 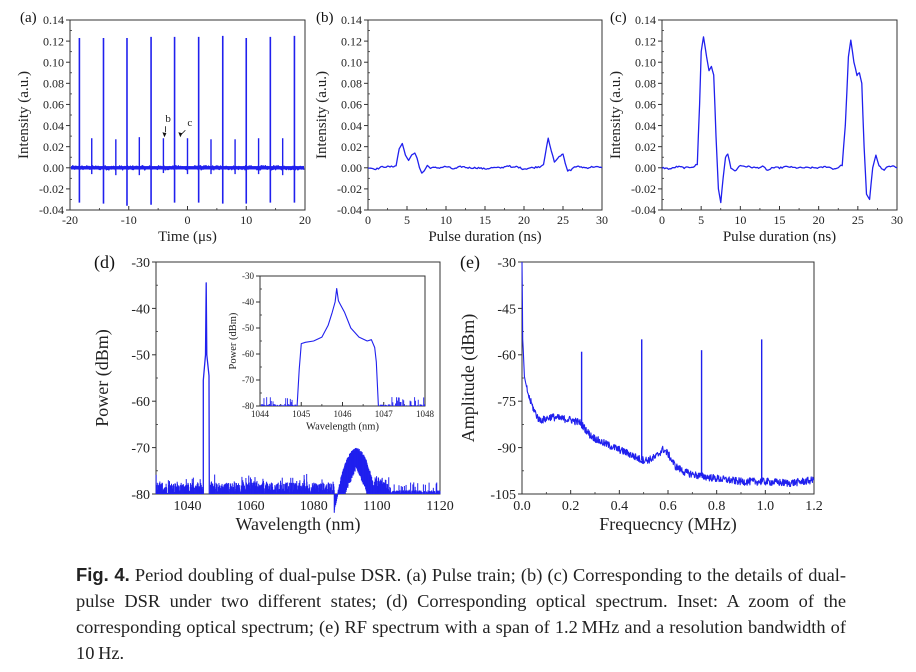 What do you see at coordinates (349, 210) in the screenshot?
I see `chart-b-ytick-label: -0.04` at bounding box center [349, 210].